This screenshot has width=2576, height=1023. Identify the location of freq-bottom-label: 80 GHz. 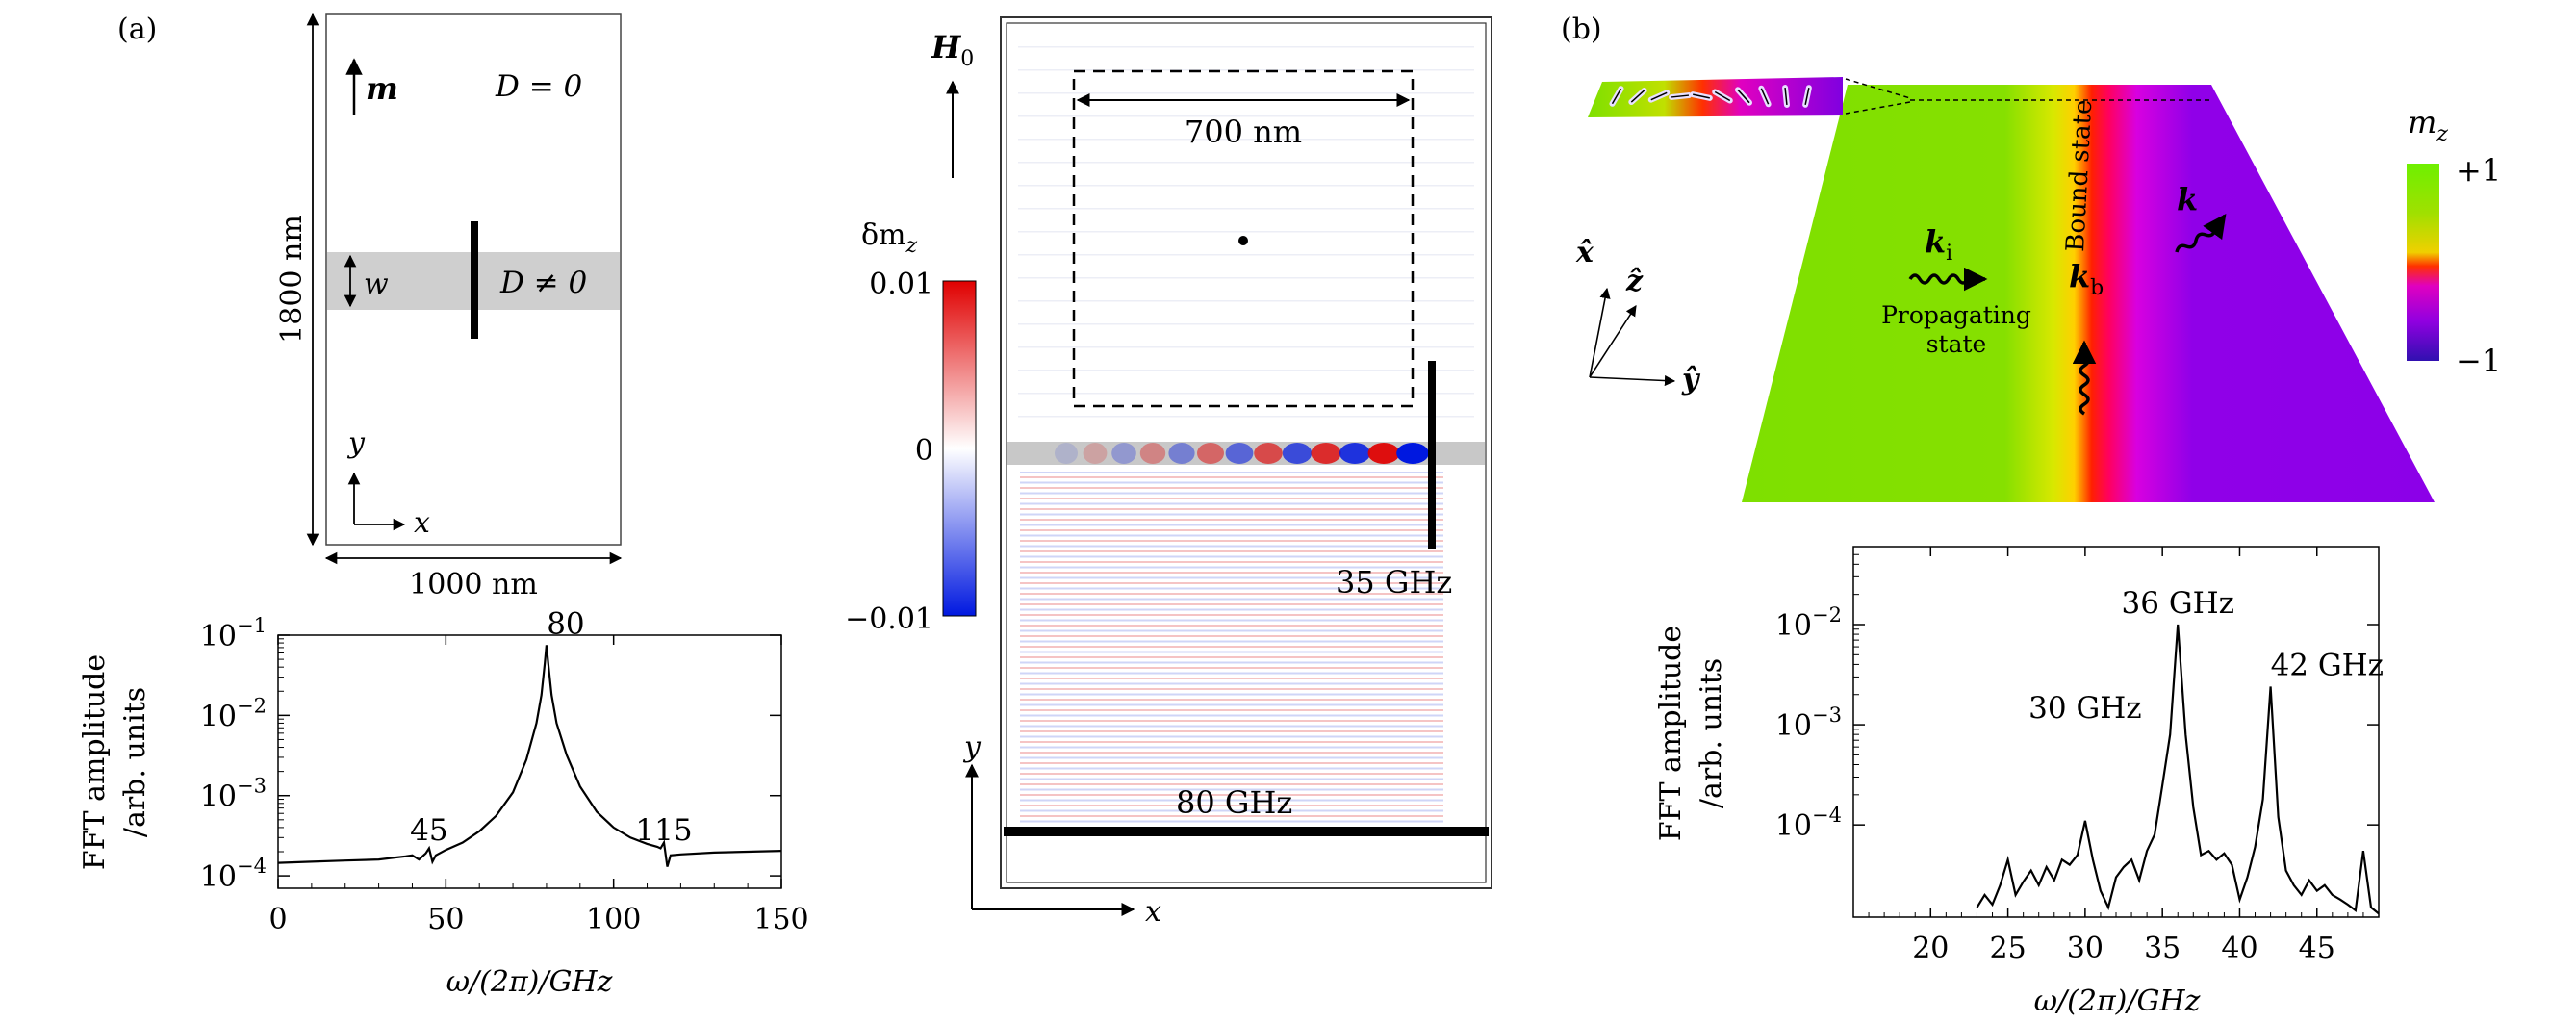
(1234, 802).